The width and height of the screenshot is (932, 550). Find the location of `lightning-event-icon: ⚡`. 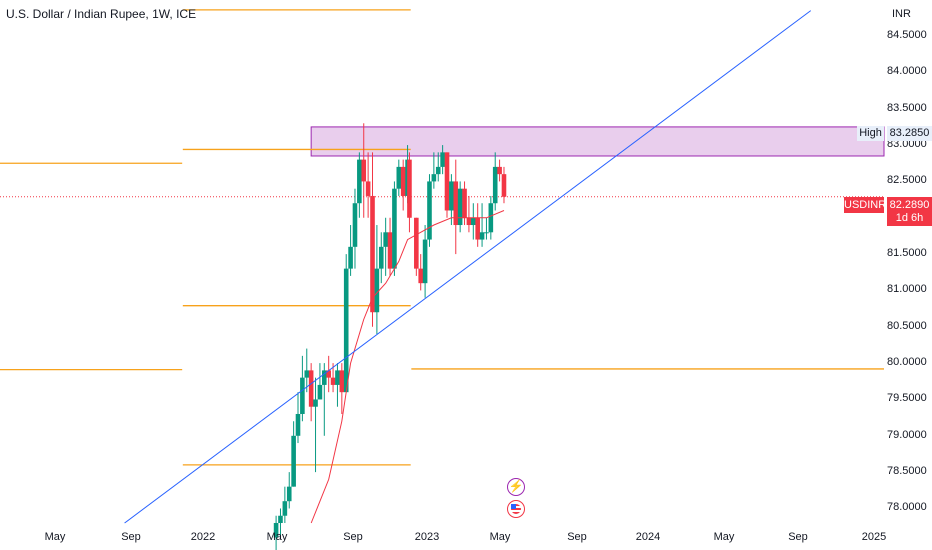

lightning-event-icon: ⚡ is located at coordinates (516, 487).